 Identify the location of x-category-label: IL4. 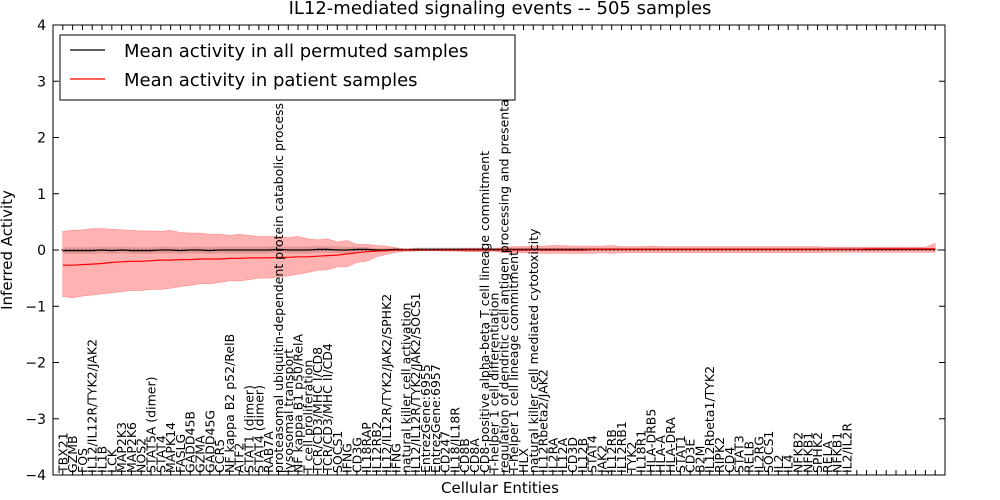
(788, 463).